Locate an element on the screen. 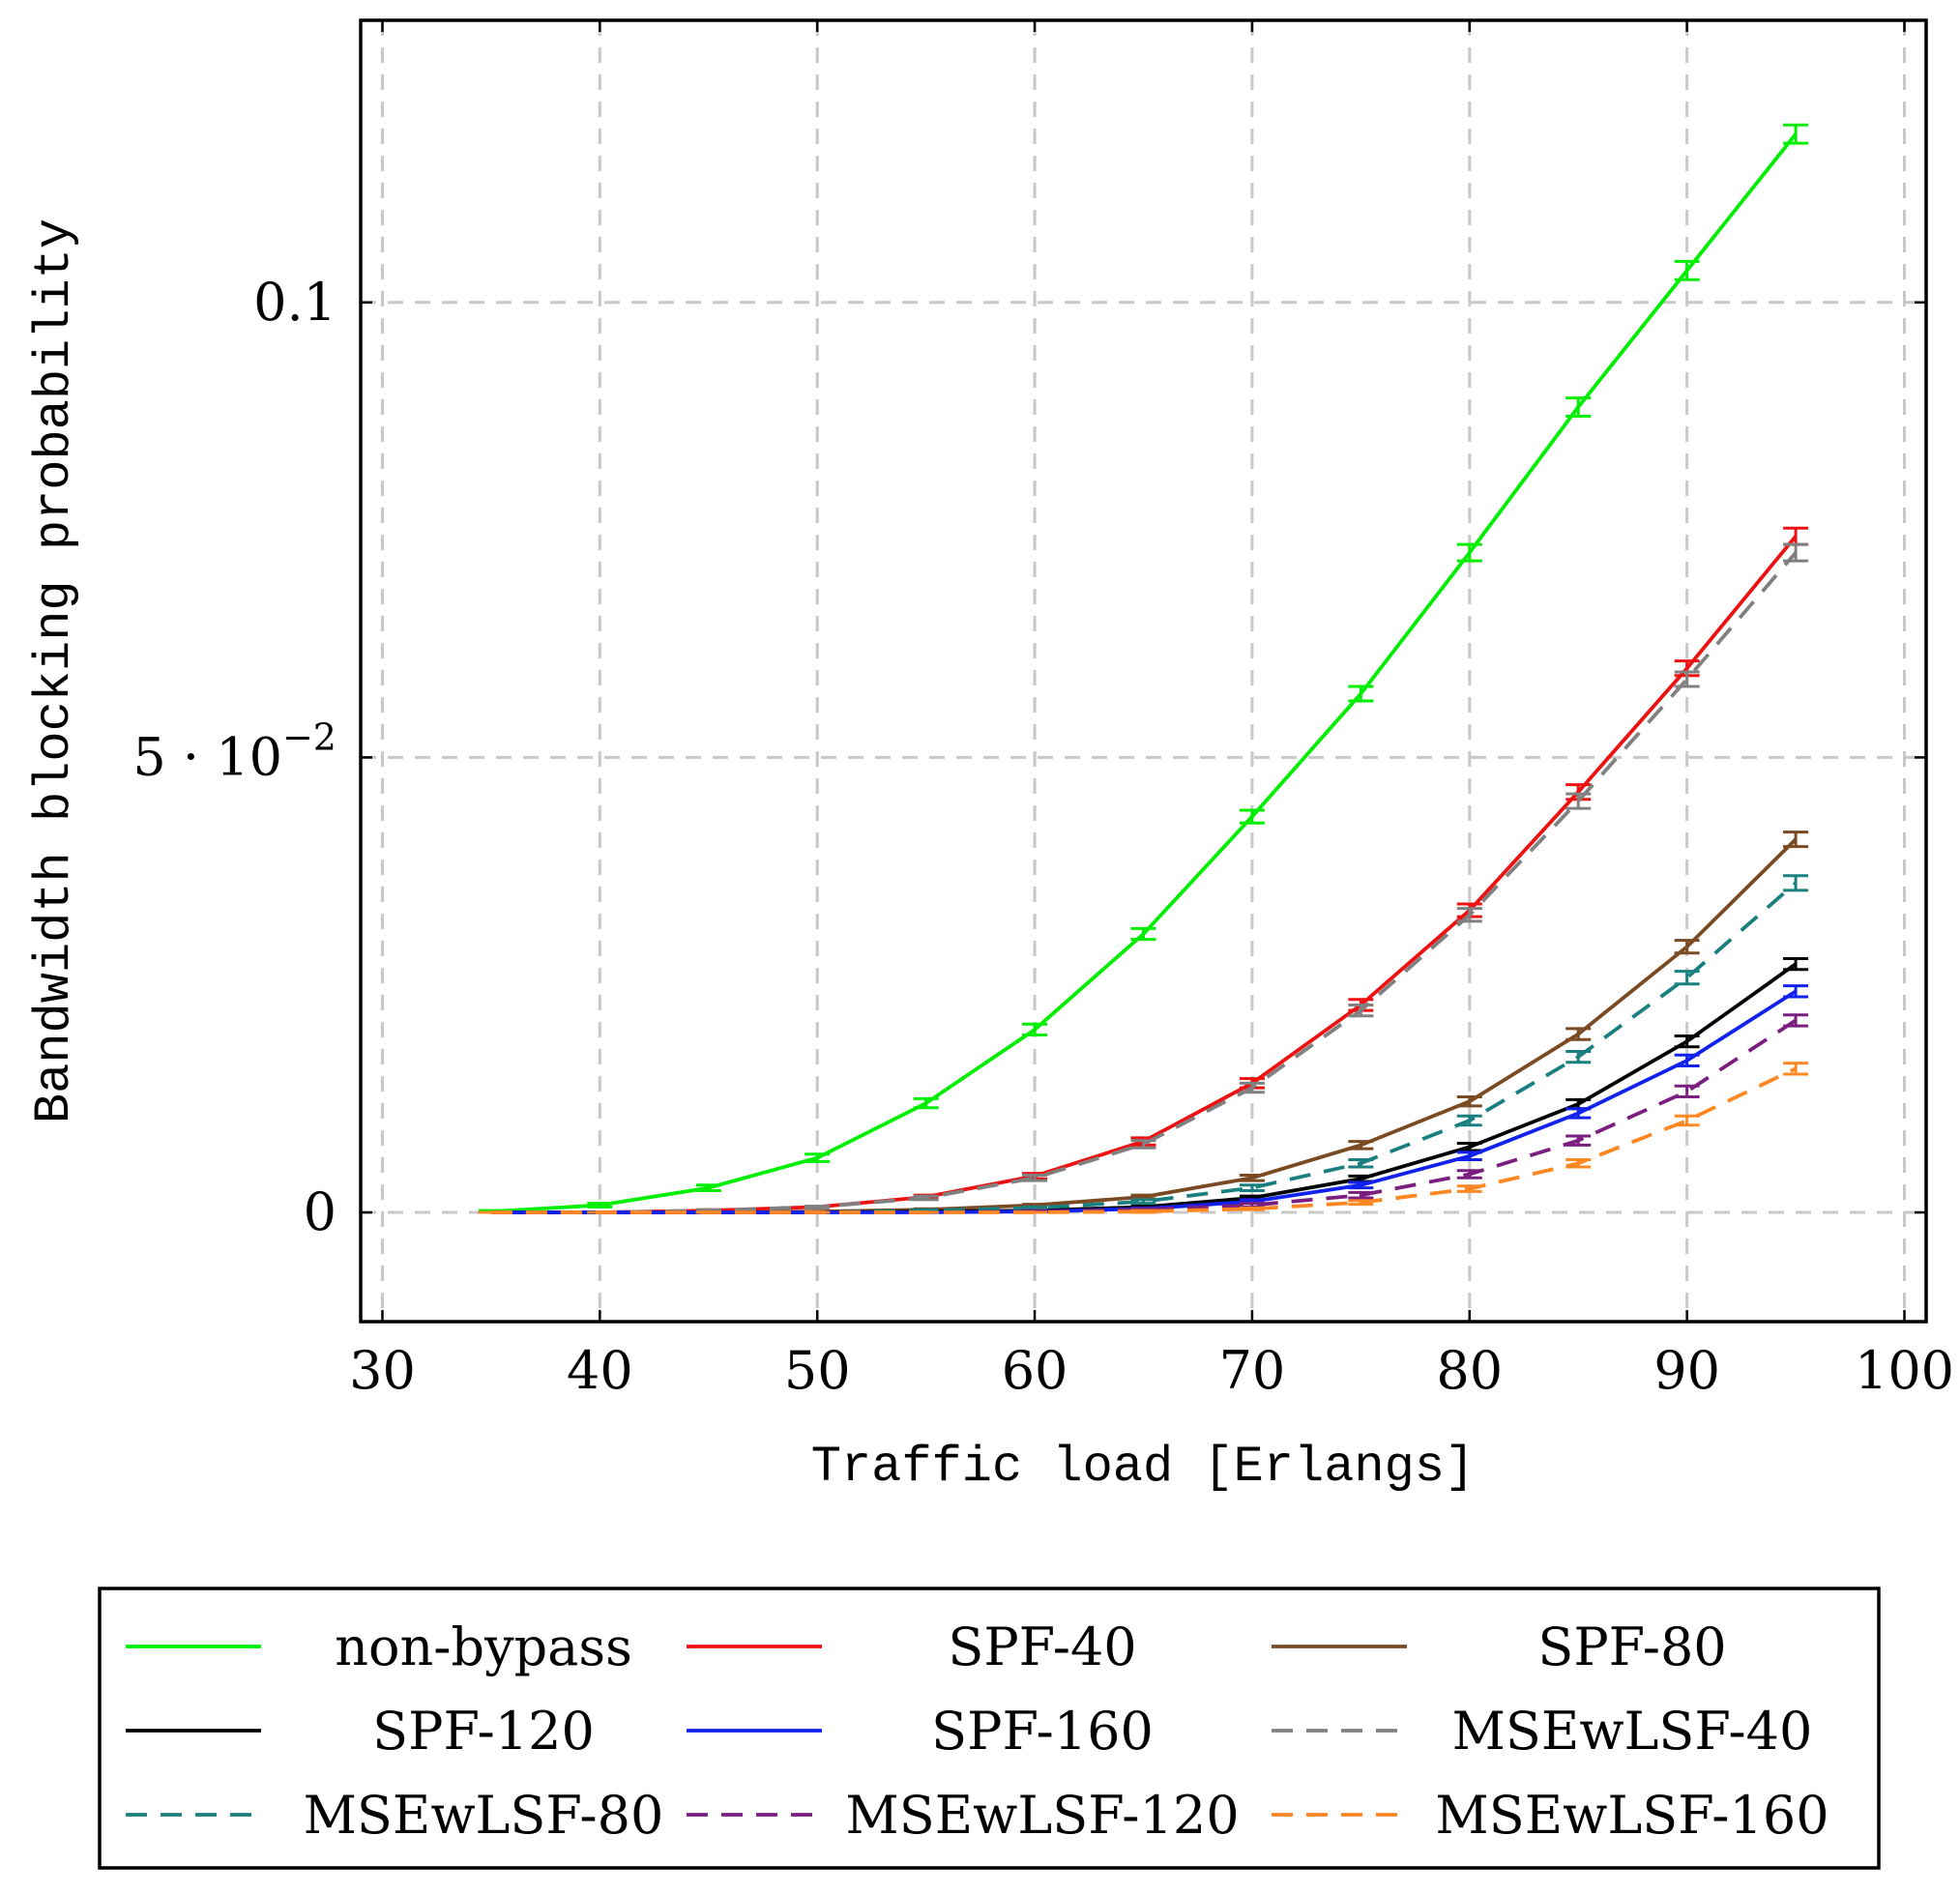 The height and width of the screenshot is (1894, 1960). legend-label: MSEwLSF-120 is located at coordinates (1042, 1815).